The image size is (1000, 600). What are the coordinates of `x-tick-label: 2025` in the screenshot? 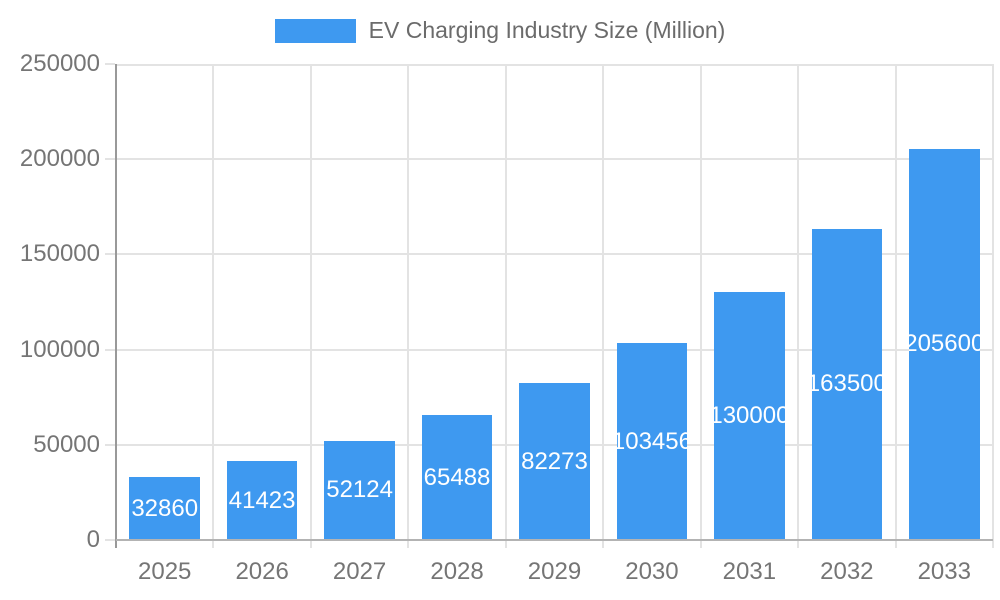 It's located at (165, 571).